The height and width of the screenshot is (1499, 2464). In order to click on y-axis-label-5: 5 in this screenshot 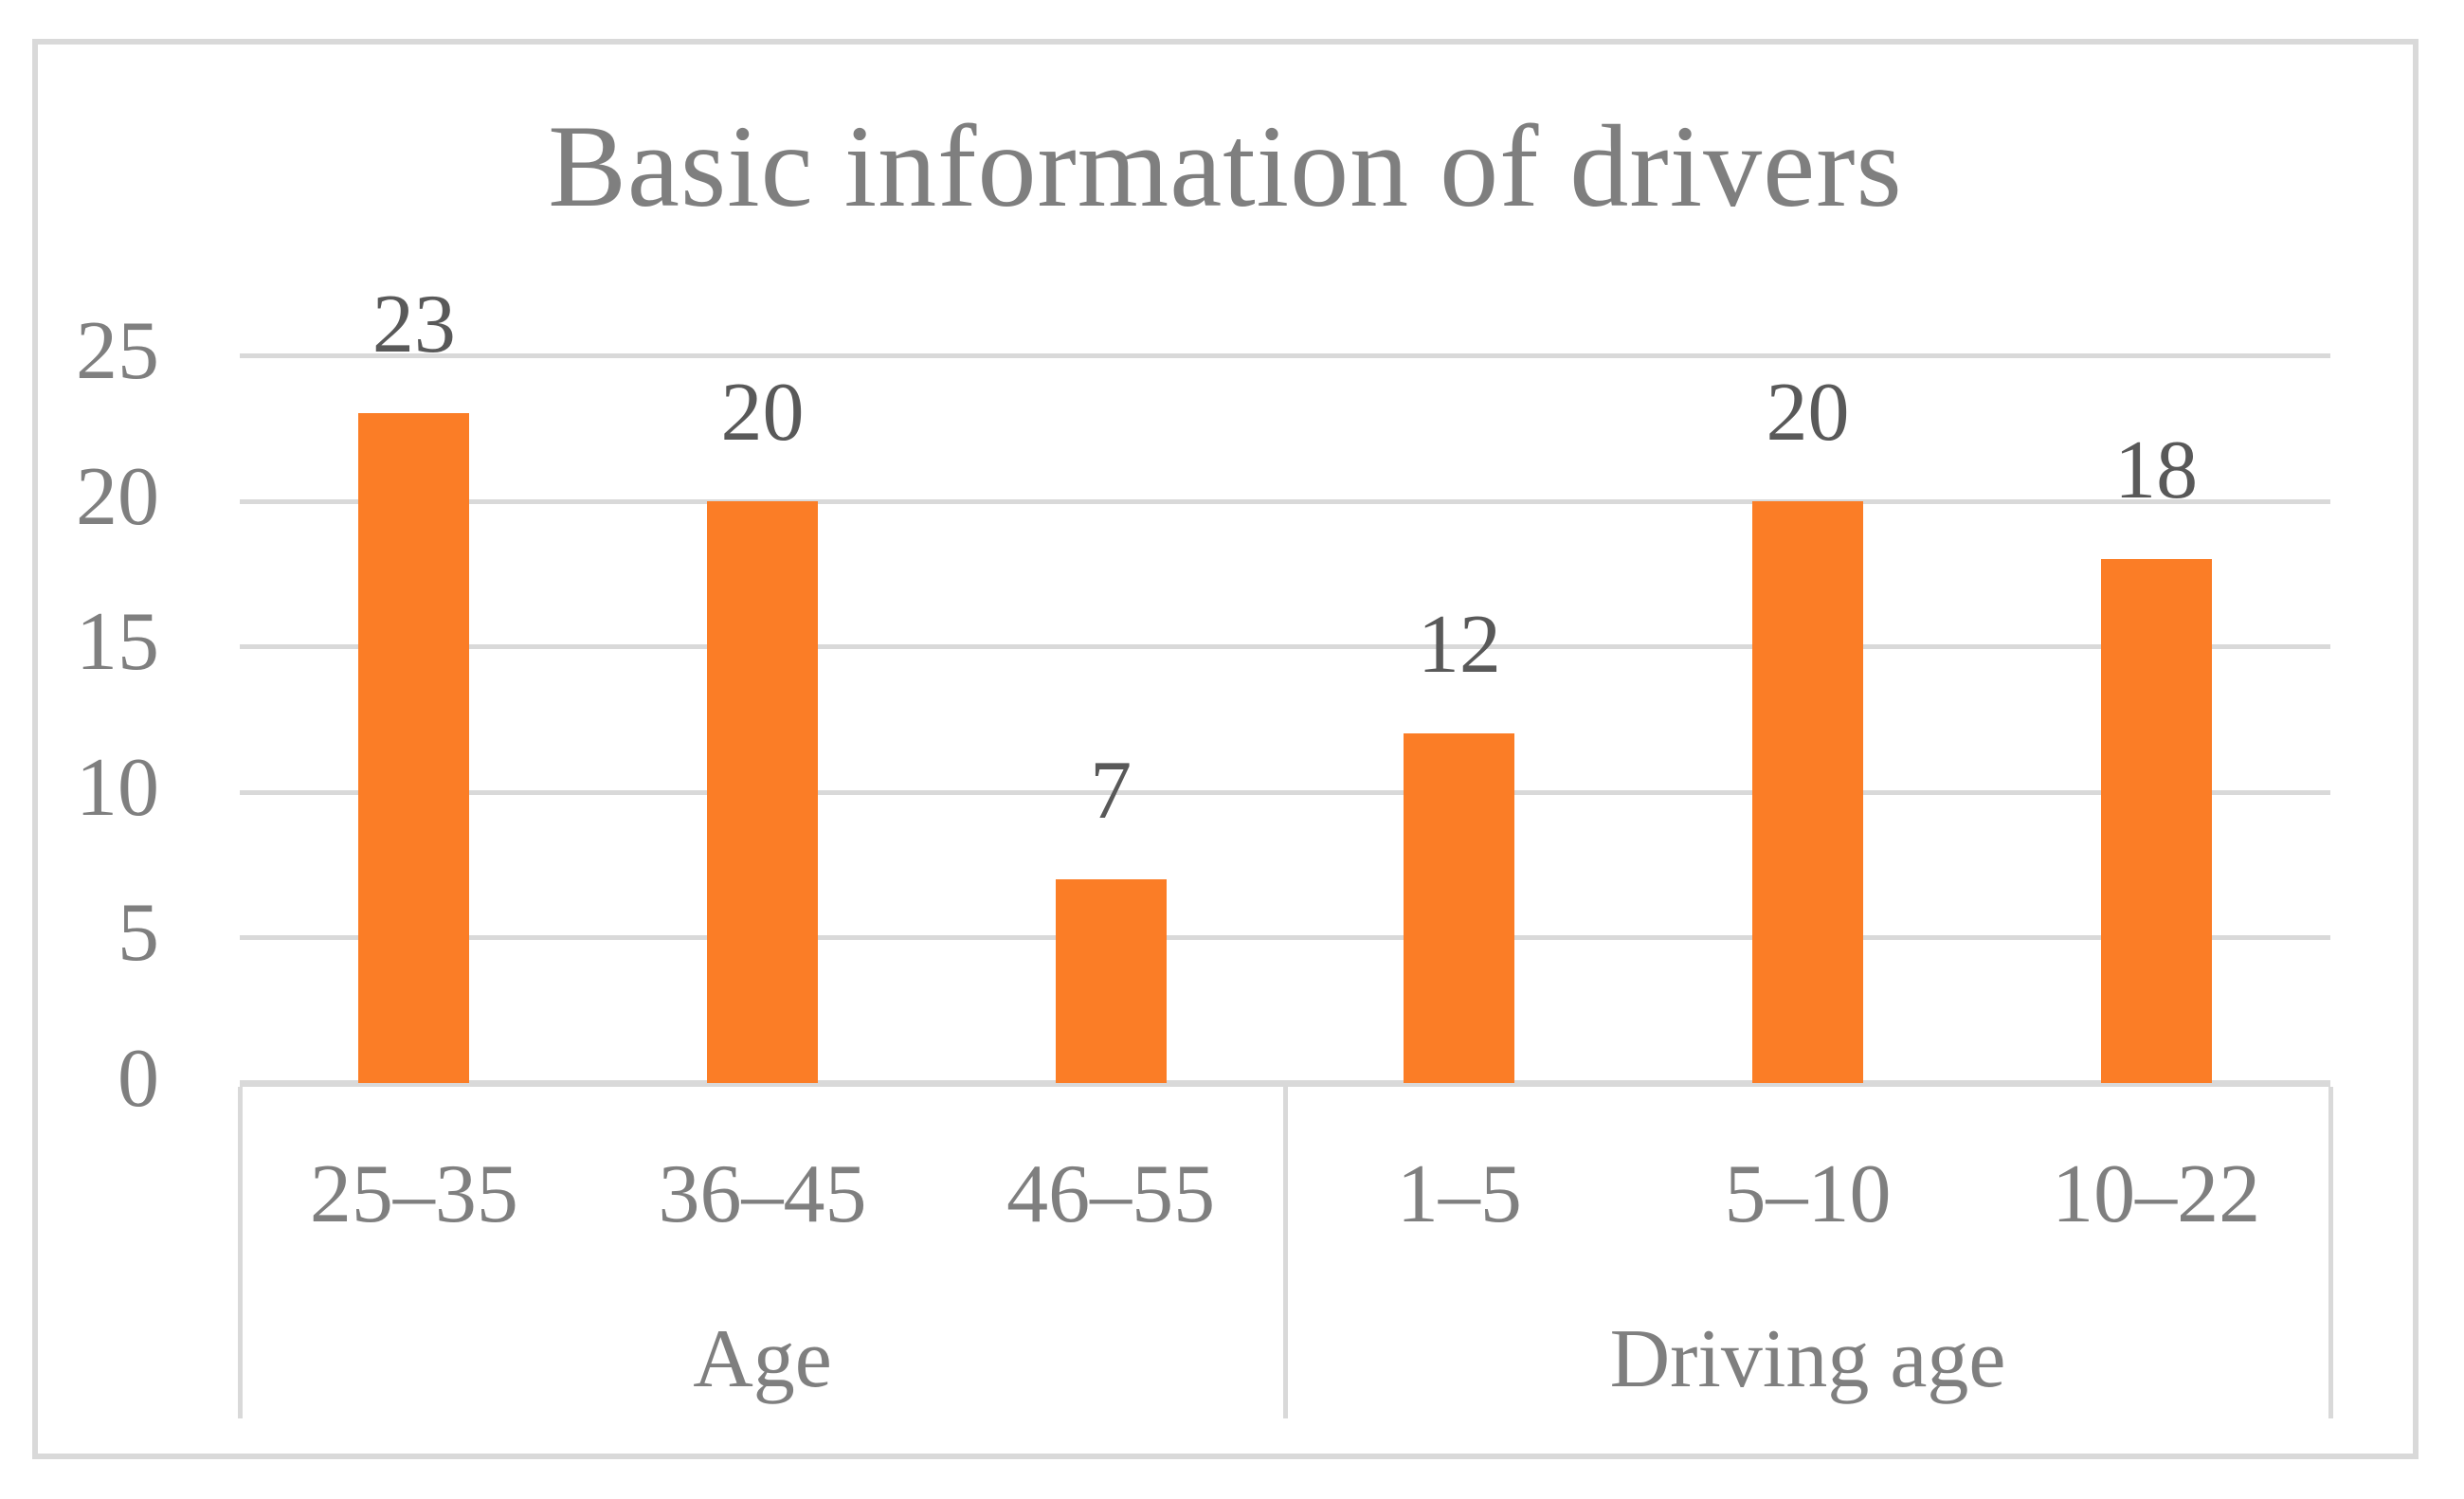, I will do `click(139, 933)`.